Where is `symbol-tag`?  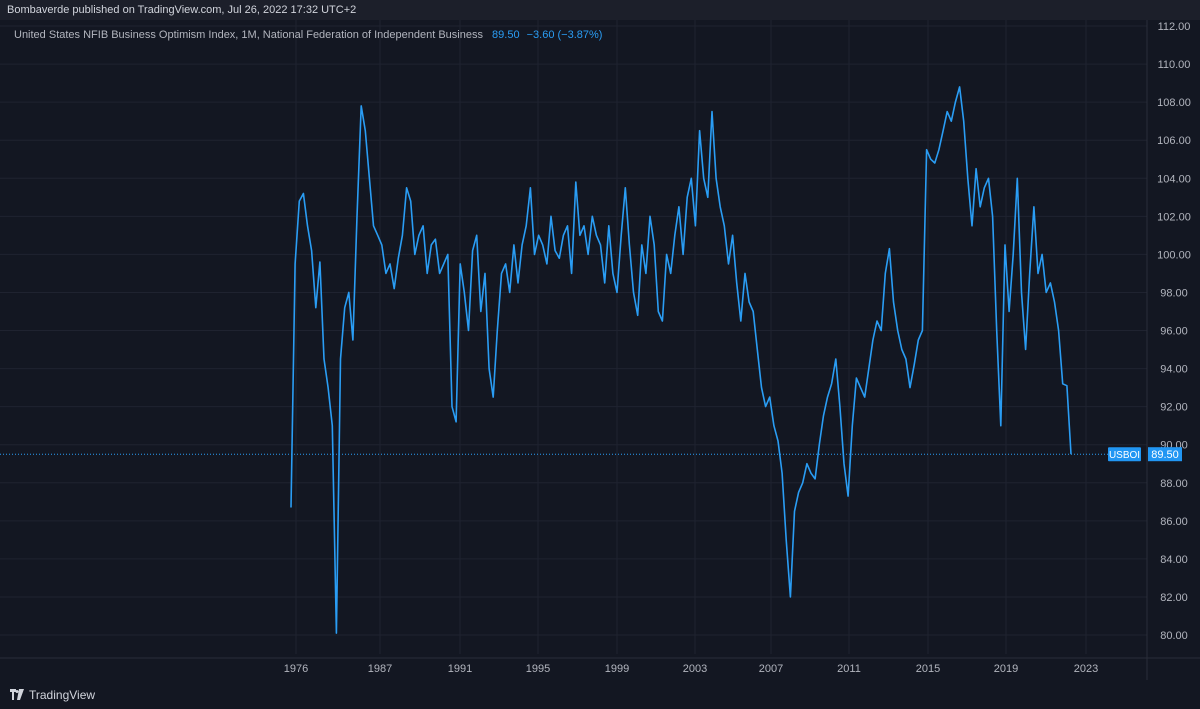
symbol-tag is located at coordinates (1124, 454).